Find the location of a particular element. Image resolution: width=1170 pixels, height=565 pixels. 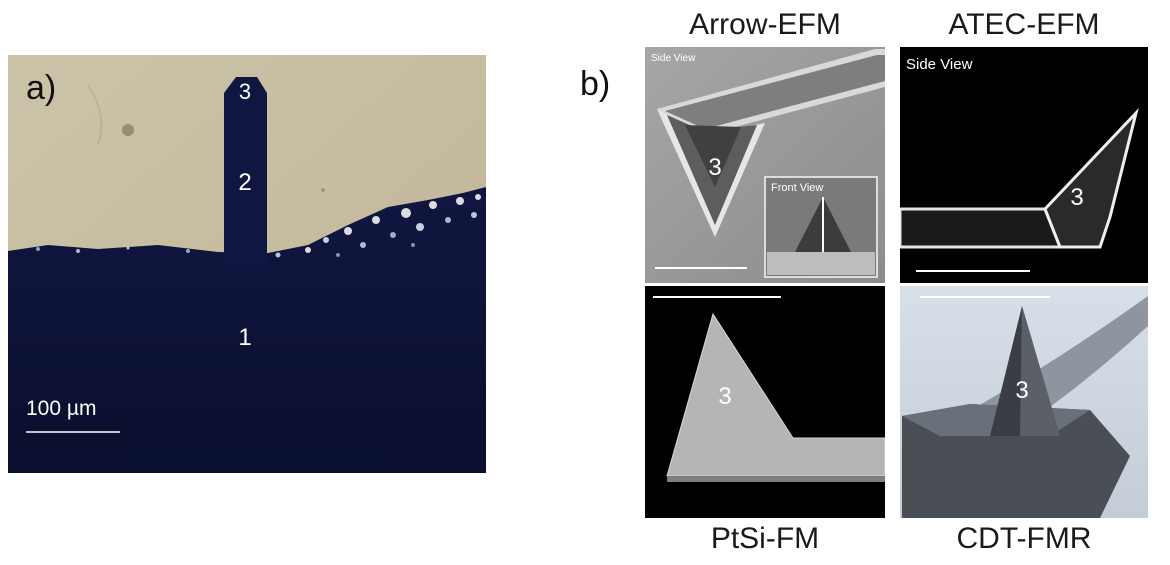

inset-front-view-label: Front View is located at coordinates (797, 188).